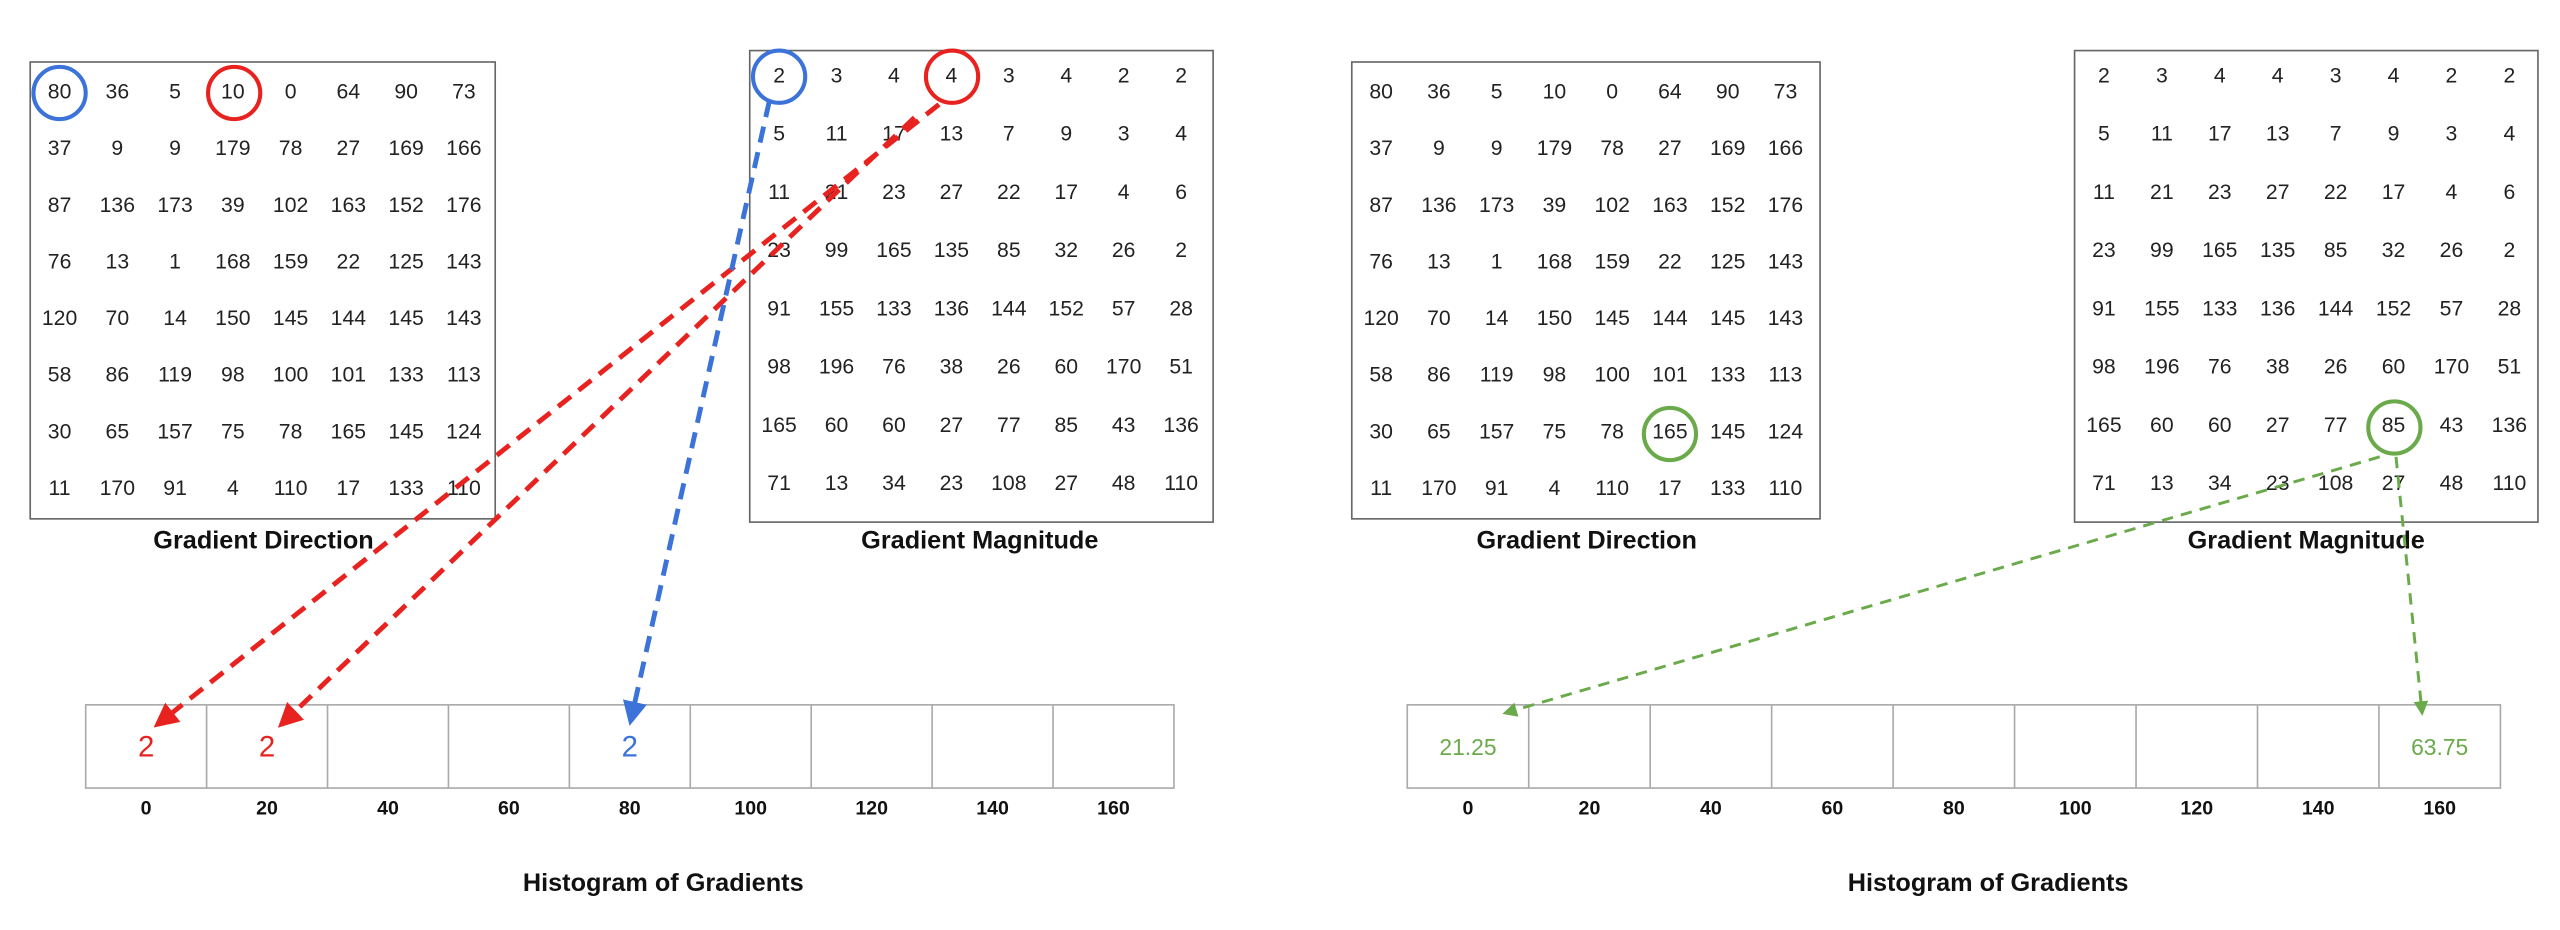  What do you see at coordinates (1954, 746) in the screenshot?
I see `histogram-box` at bounding box center [1954, 746].